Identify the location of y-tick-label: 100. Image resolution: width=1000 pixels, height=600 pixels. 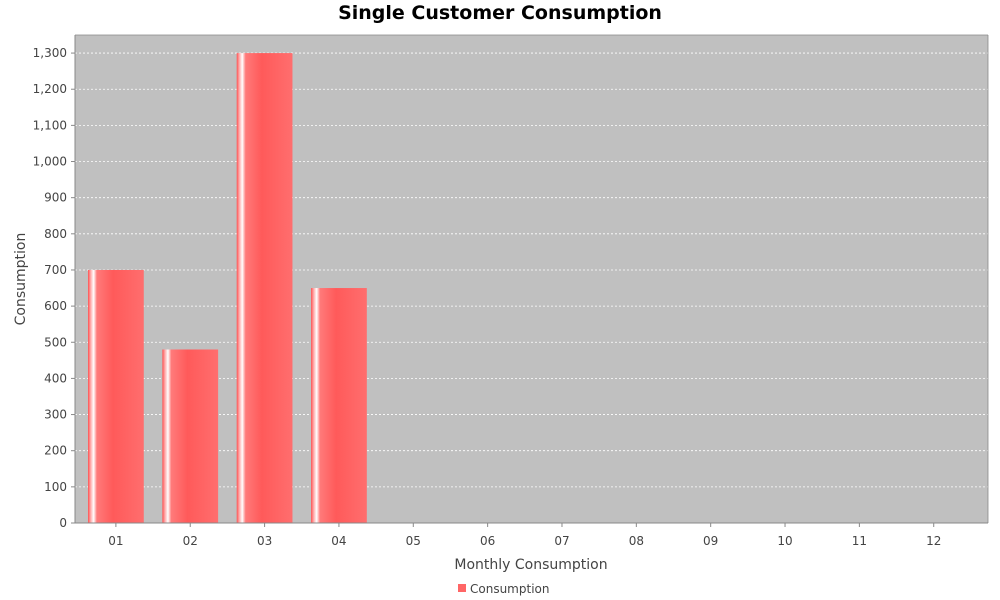
(55, 487).